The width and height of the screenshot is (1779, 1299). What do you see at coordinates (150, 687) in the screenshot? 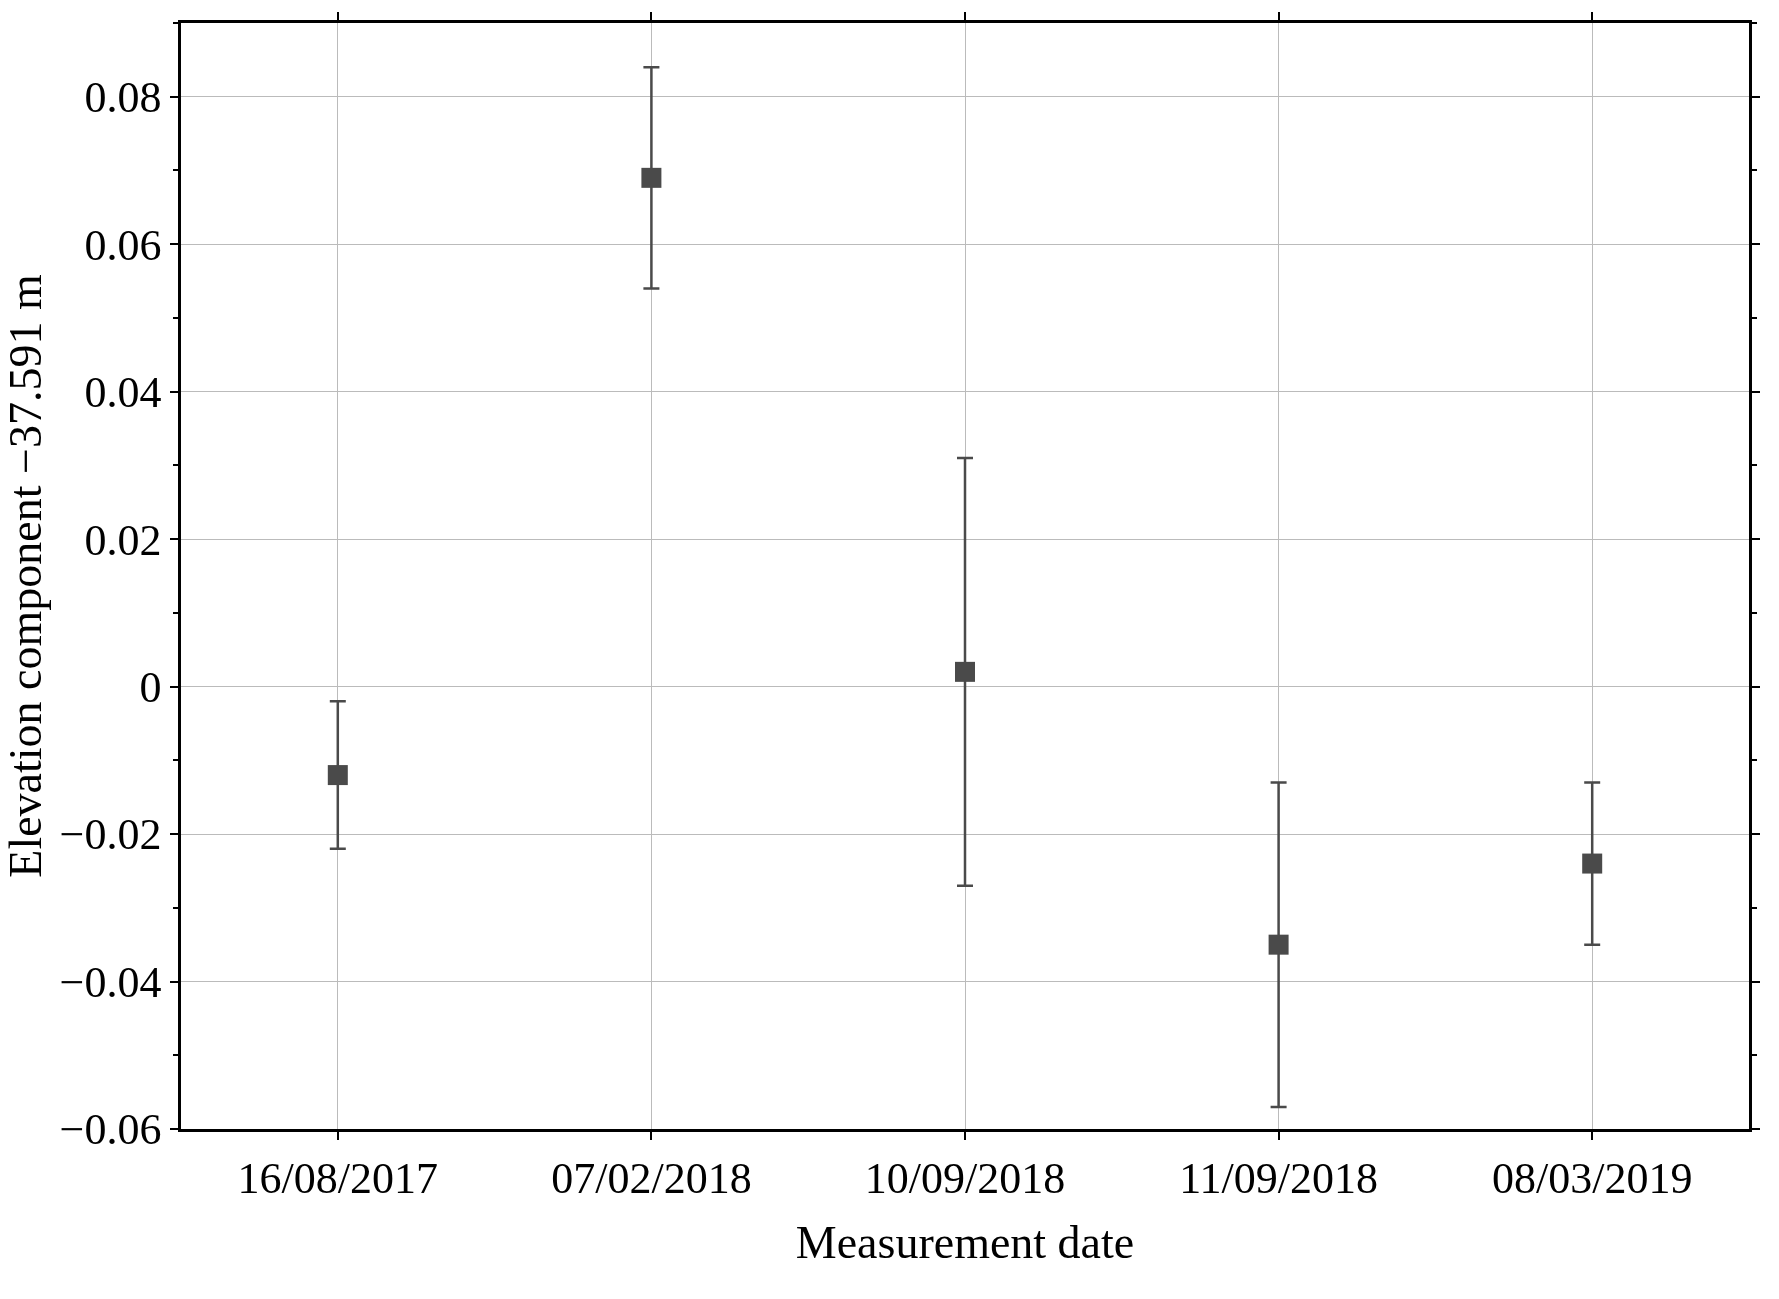
I see `y-tick-label: 0` at bounding box center [150, 687].